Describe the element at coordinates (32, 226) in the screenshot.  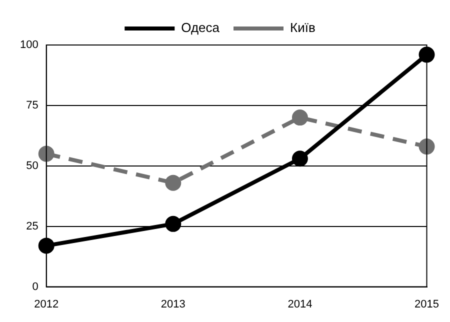
I see `y-tick-label: 25` at that location.